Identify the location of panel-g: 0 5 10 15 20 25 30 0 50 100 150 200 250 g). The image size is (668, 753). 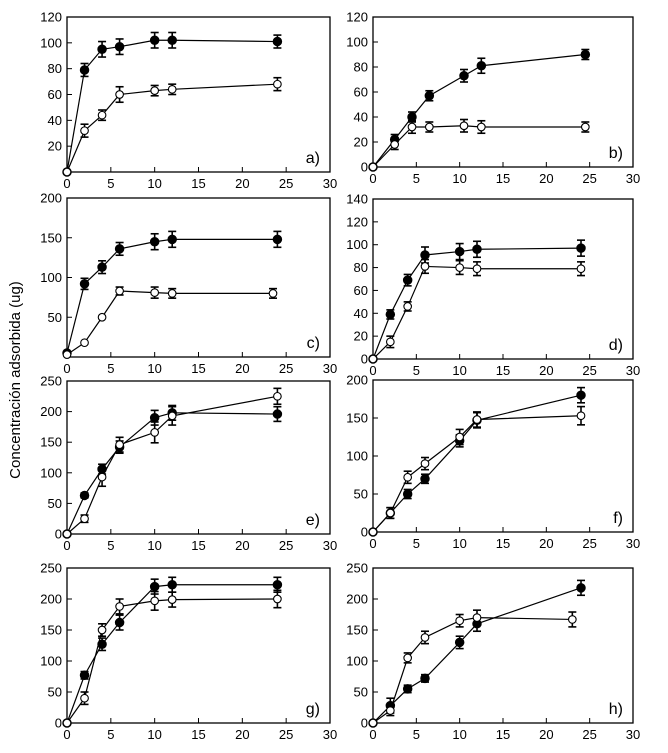
(188, 652).